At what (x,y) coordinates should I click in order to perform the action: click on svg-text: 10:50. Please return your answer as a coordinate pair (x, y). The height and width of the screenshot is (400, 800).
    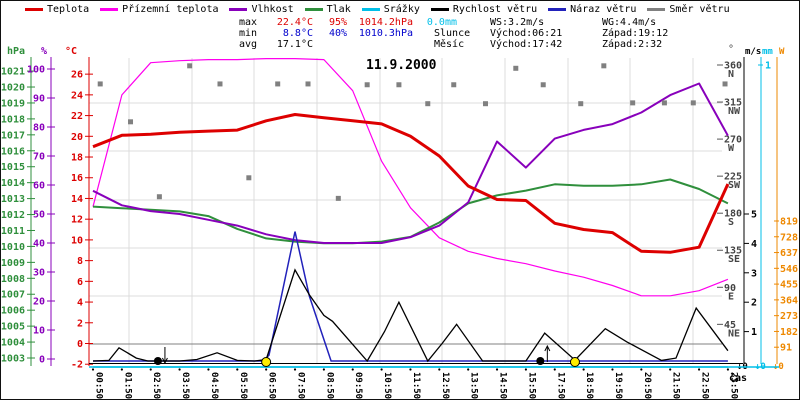
    Looking at the image, I should click on (387, 385).